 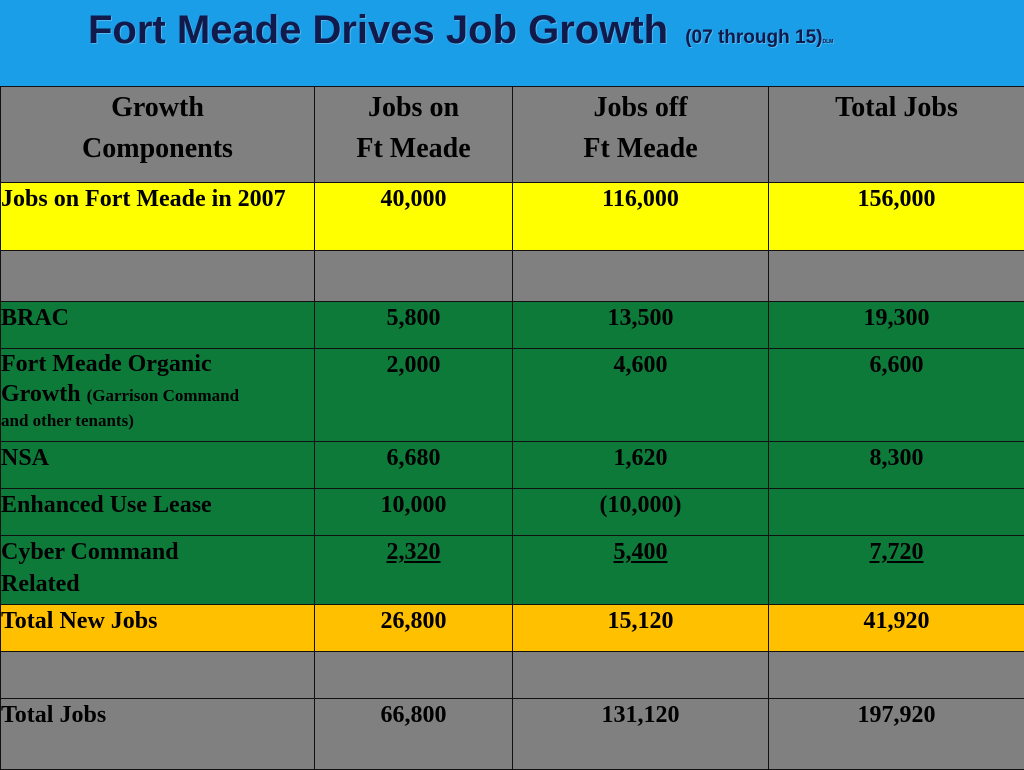 What do you see at coordinates (896, 325) in the screenshot?
I see `total-cell: 19,300` at bounding box center [896, 325].